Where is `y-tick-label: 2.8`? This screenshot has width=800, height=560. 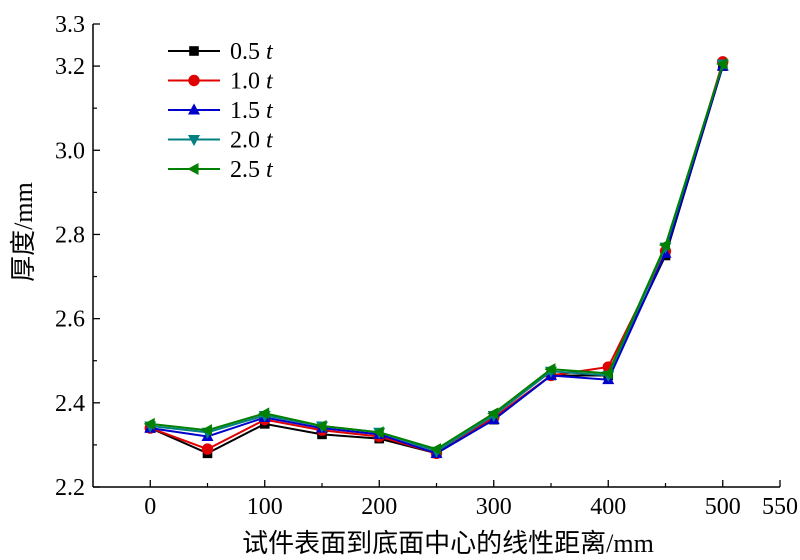
y-tick-label: 2.8 is located at coordinates (70, 235).